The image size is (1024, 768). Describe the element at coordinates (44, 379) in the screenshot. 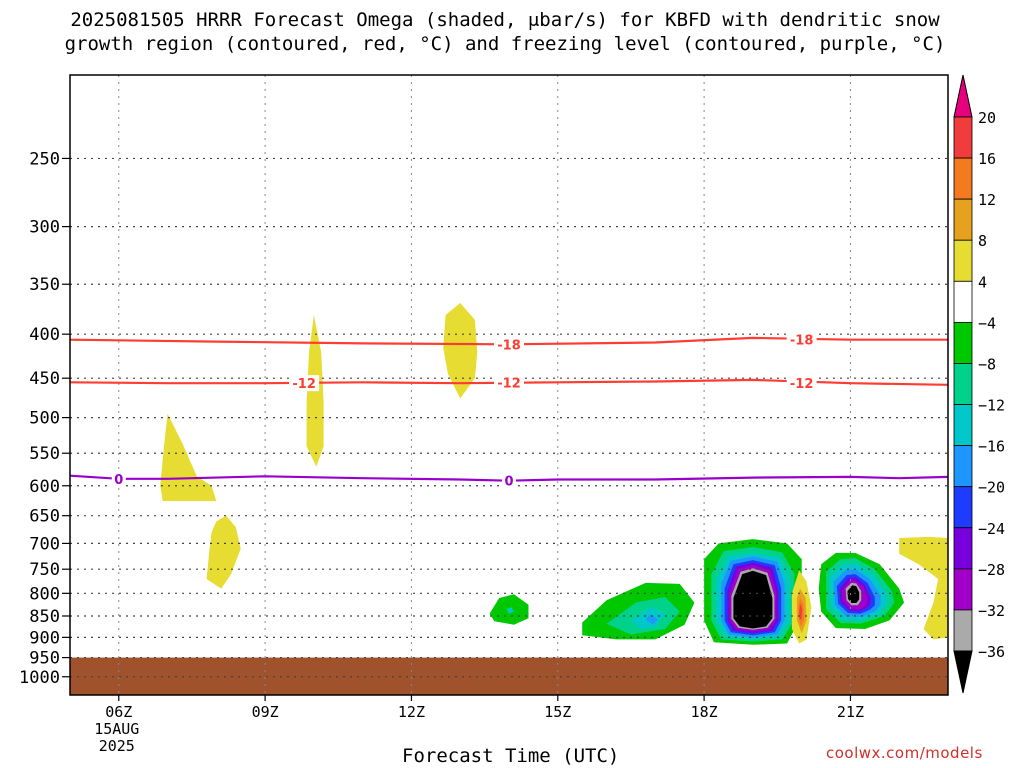

I see `y-tick-label: 450` at that location.